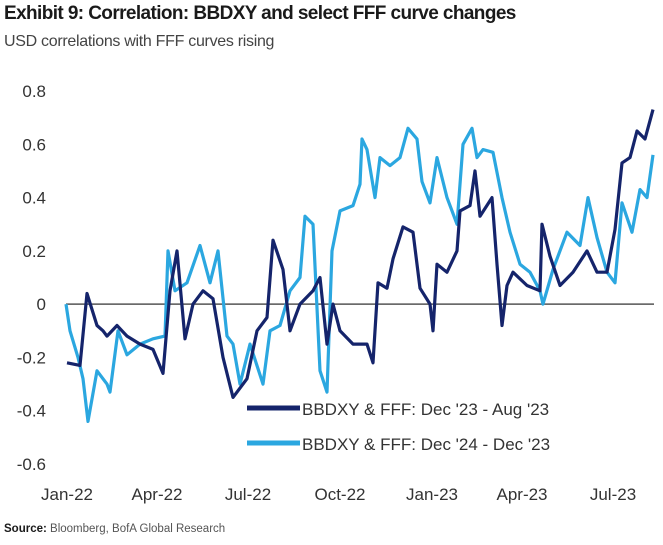 This screenshot has width=663, height=545. Describe the element at coordinates (34, 144) in the screenshot. I see `y-tick-label: 0.6` at that location.